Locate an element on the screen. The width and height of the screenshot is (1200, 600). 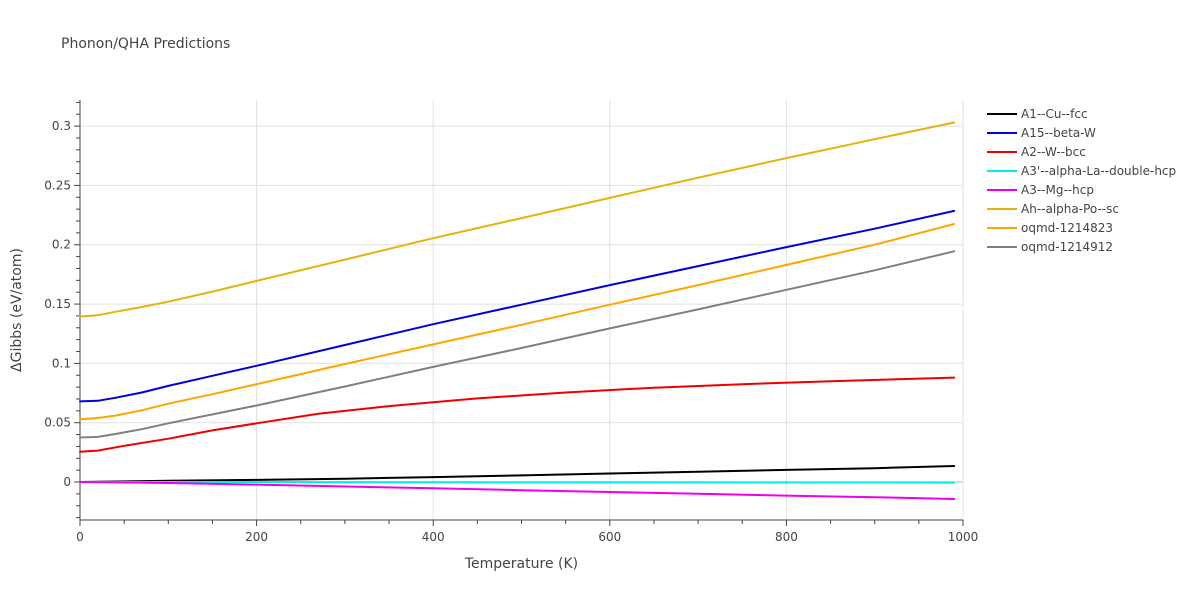
x-tick-label: 400 is located at coordinates (433, 537).